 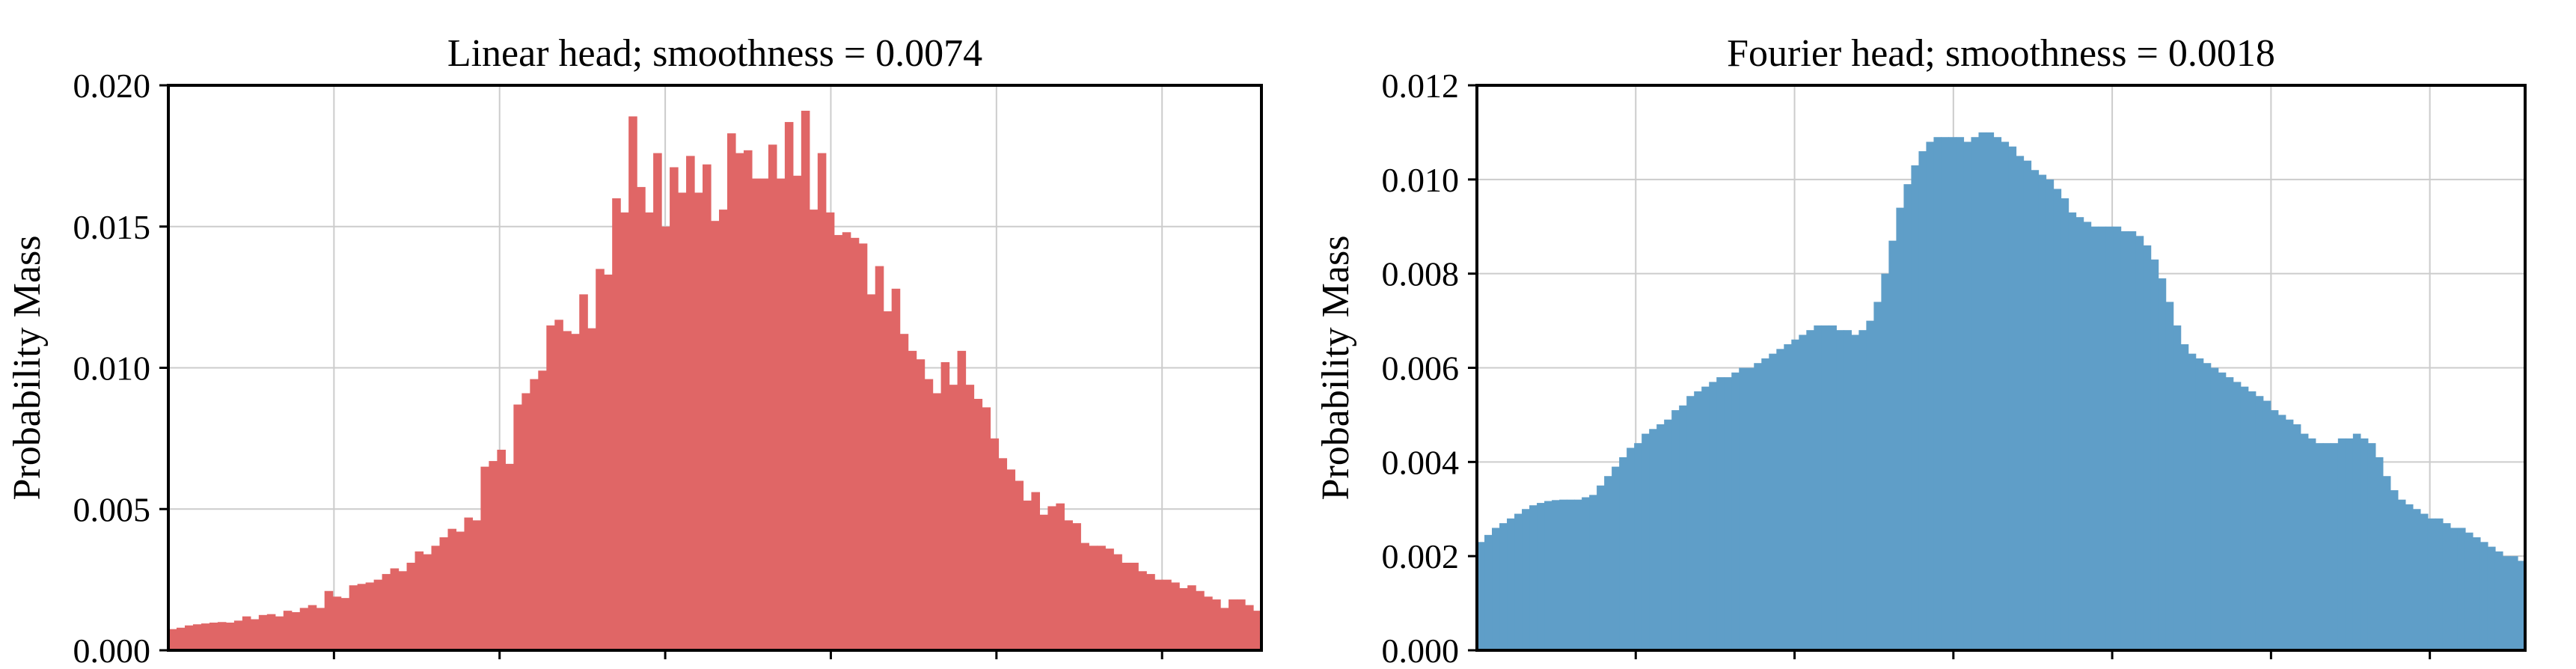 What do you see at coordinates (1421, 86) in the screenshot?
I see `y-tick-label: 0.012` at bounding box center [1421, 86].